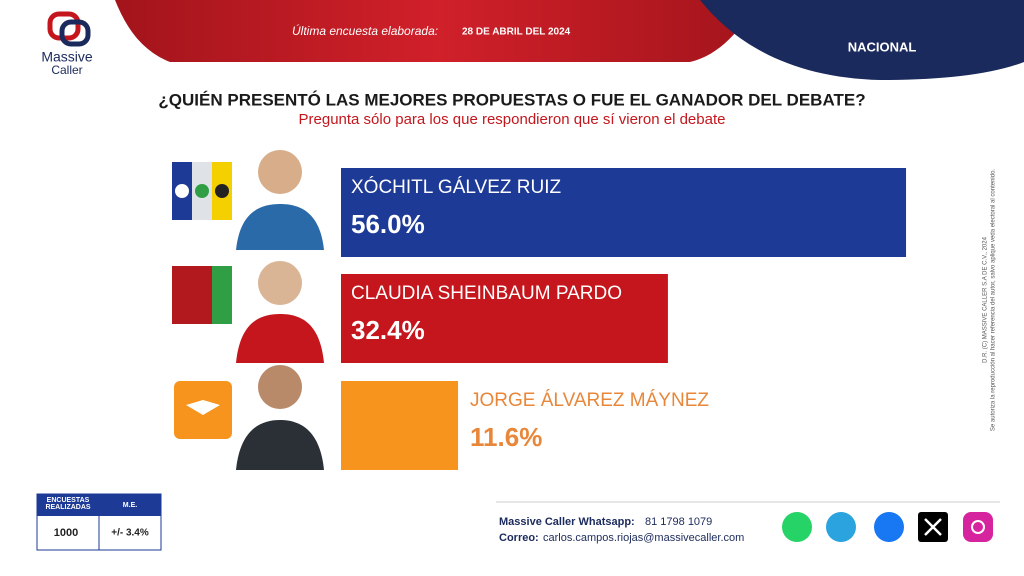  I want to click on survey-label: Última encuesta elaborada:, so click(365, 30).